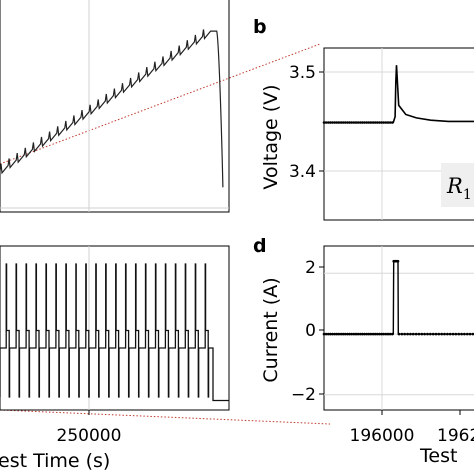 The width and height of the screenshot is (474, 474). I want to click on r1-label-subscript: 1, so click(467, 195).